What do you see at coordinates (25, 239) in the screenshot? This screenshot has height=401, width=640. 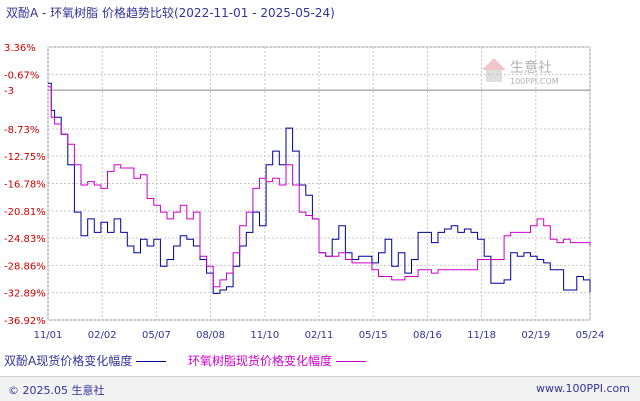 I see `y-tick-label: -24.83%` at bounding box center [25, 239].